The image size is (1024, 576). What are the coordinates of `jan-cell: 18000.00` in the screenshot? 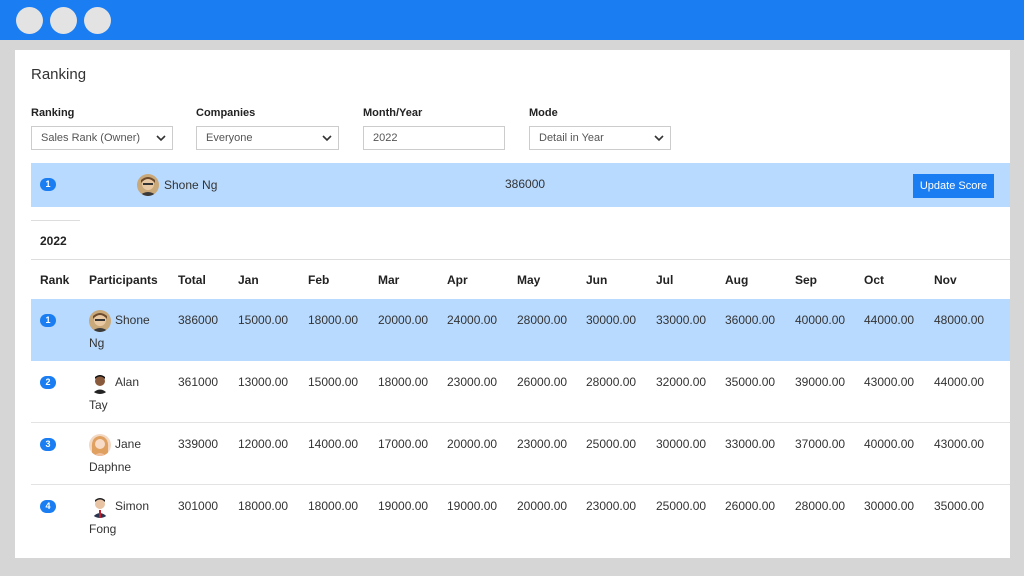 It's located at (263, 506).